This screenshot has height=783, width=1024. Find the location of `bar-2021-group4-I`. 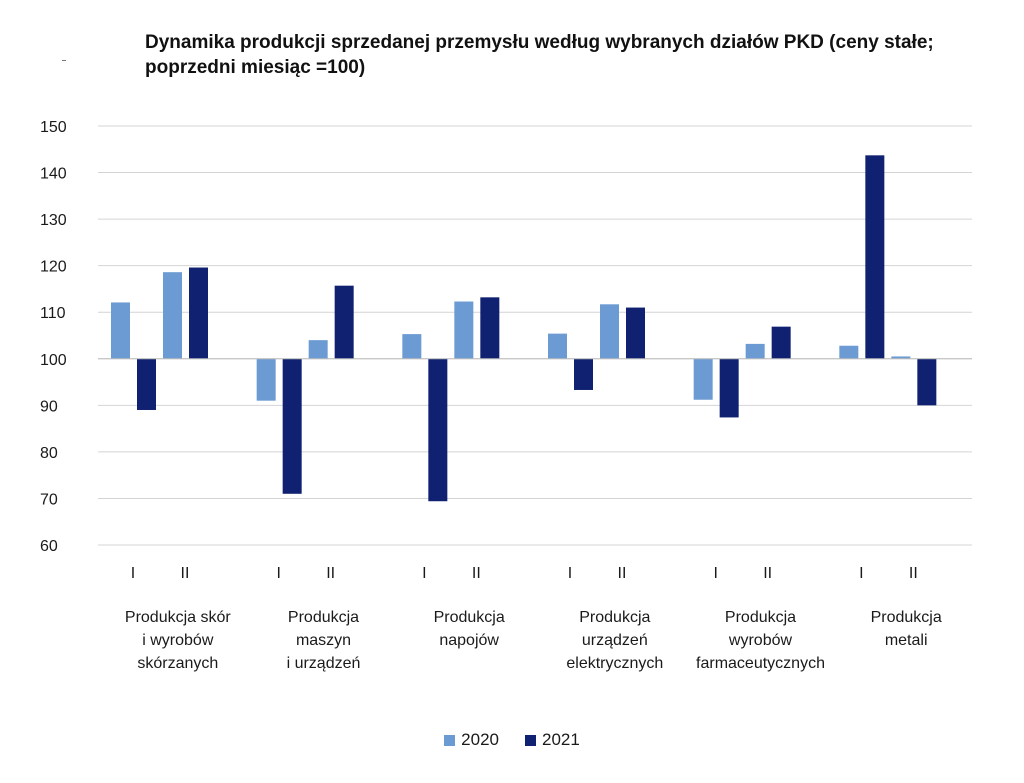

bar-2021-group4-I is located at coordinates (583, 374).